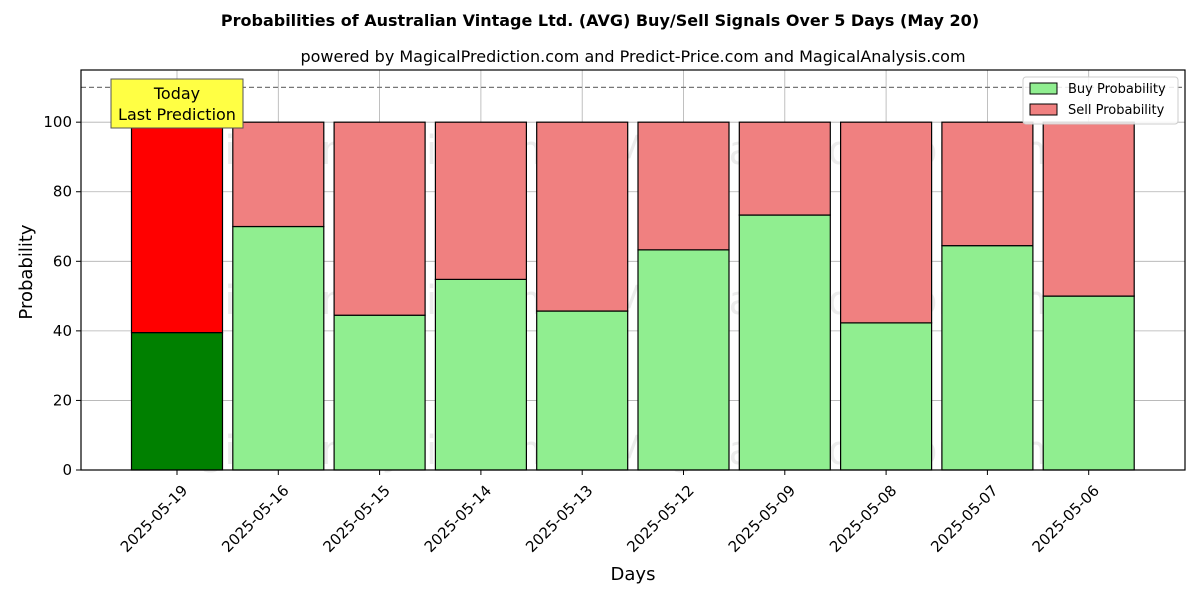 This screenshot has height=600, width=1200. I want to click on legend-label: Buy Probability, so click(1117, 89).